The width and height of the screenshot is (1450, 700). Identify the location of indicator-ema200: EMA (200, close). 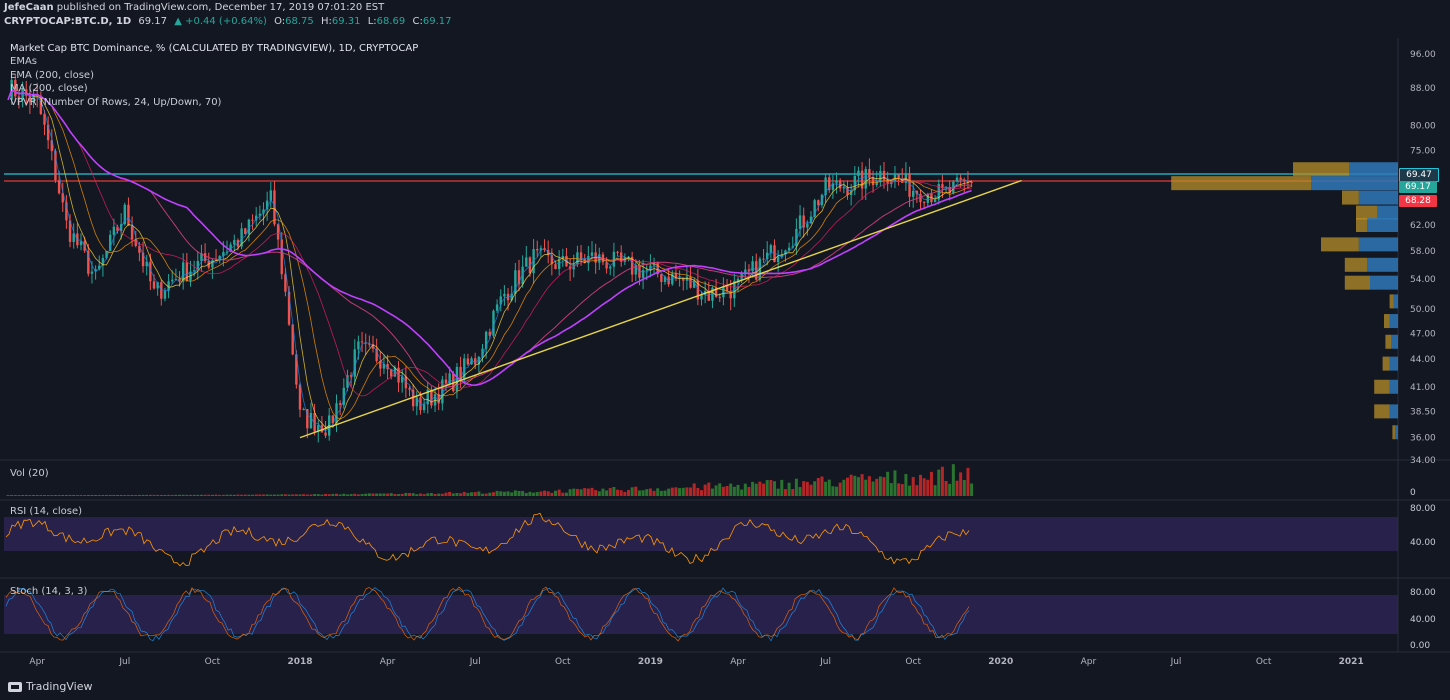
(52, 75).